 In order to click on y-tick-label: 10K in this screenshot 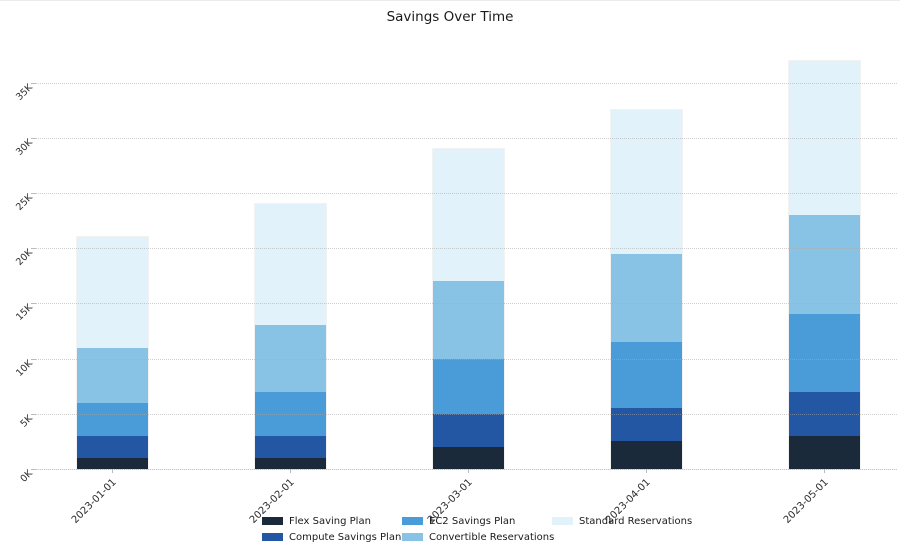, I will do `click(24, 368)`.